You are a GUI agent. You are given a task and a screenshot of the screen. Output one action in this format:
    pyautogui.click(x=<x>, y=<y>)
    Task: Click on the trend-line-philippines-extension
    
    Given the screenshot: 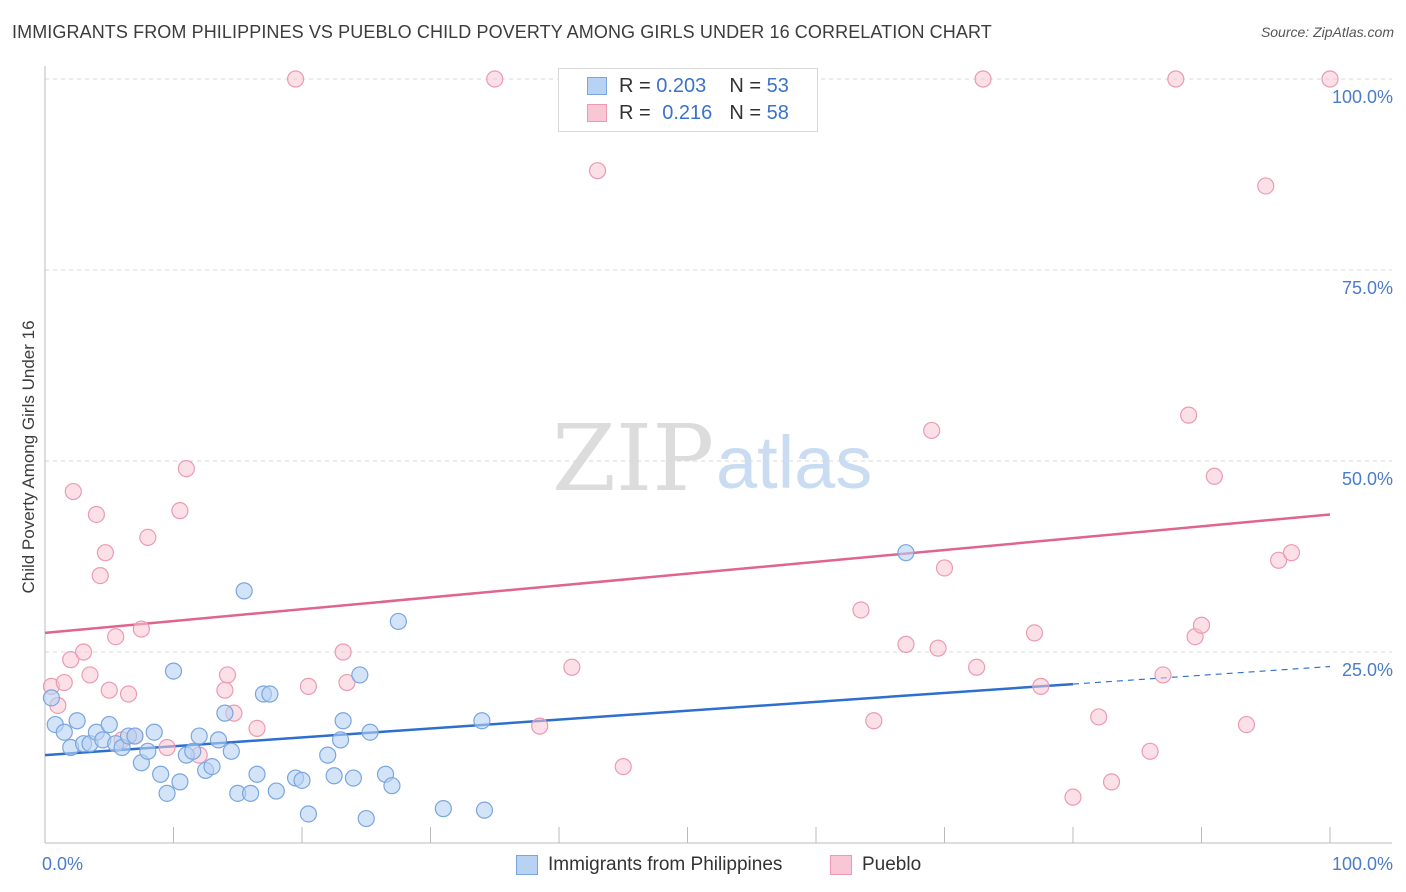 What is the action you would take?
    pyautogui.click(x=1201, y=675)
    